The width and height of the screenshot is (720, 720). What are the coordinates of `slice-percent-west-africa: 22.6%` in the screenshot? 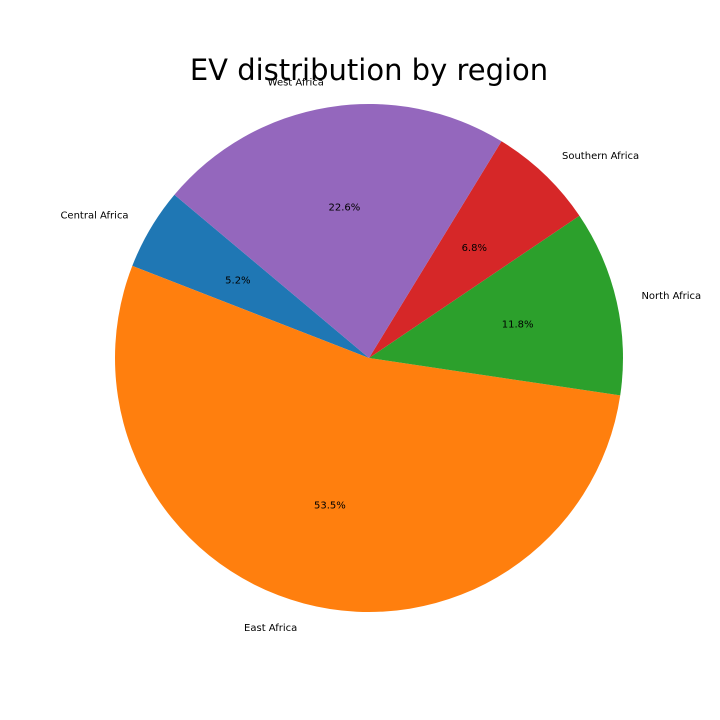 It's located at (345, 208).